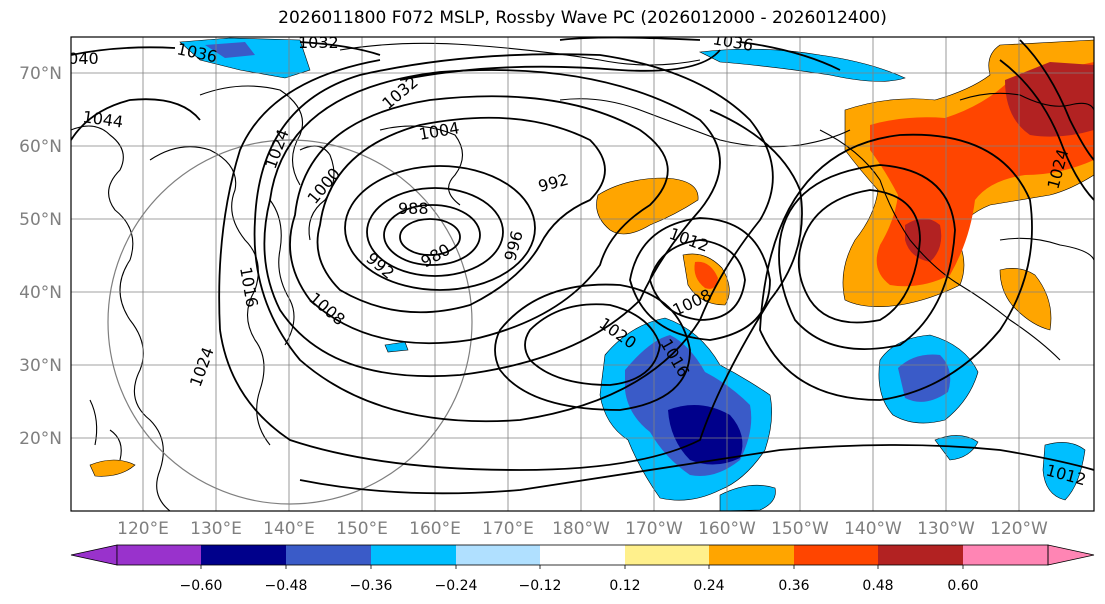  I want to click on colorbar-extend-high, so click(1071, 555).